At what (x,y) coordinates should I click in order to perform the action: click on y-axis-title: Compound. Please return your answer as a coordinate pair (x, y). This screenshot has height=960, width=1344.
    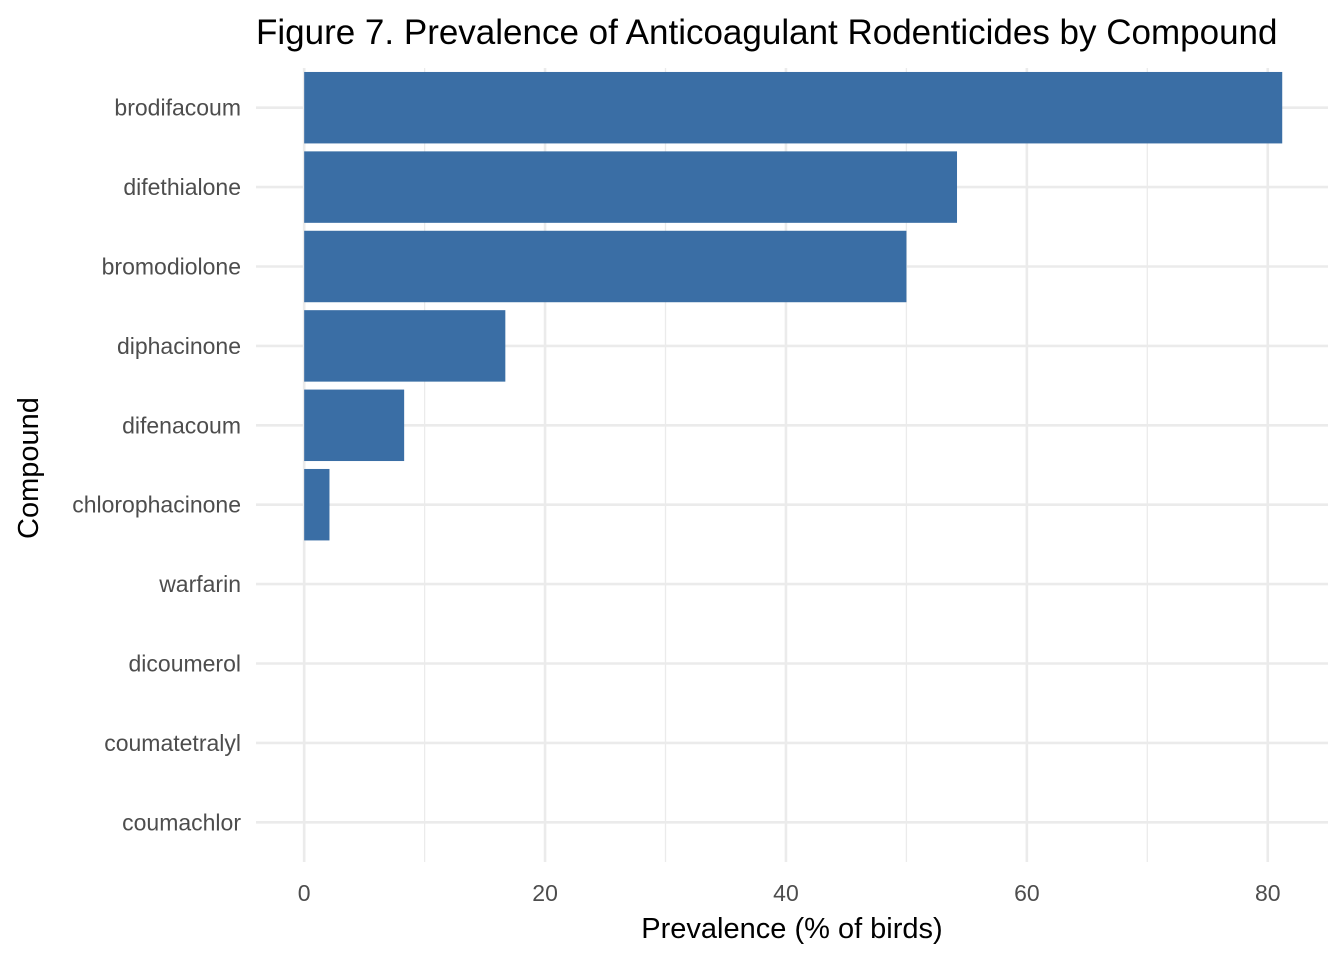
    Looking at the image, I should click on (29, 468).